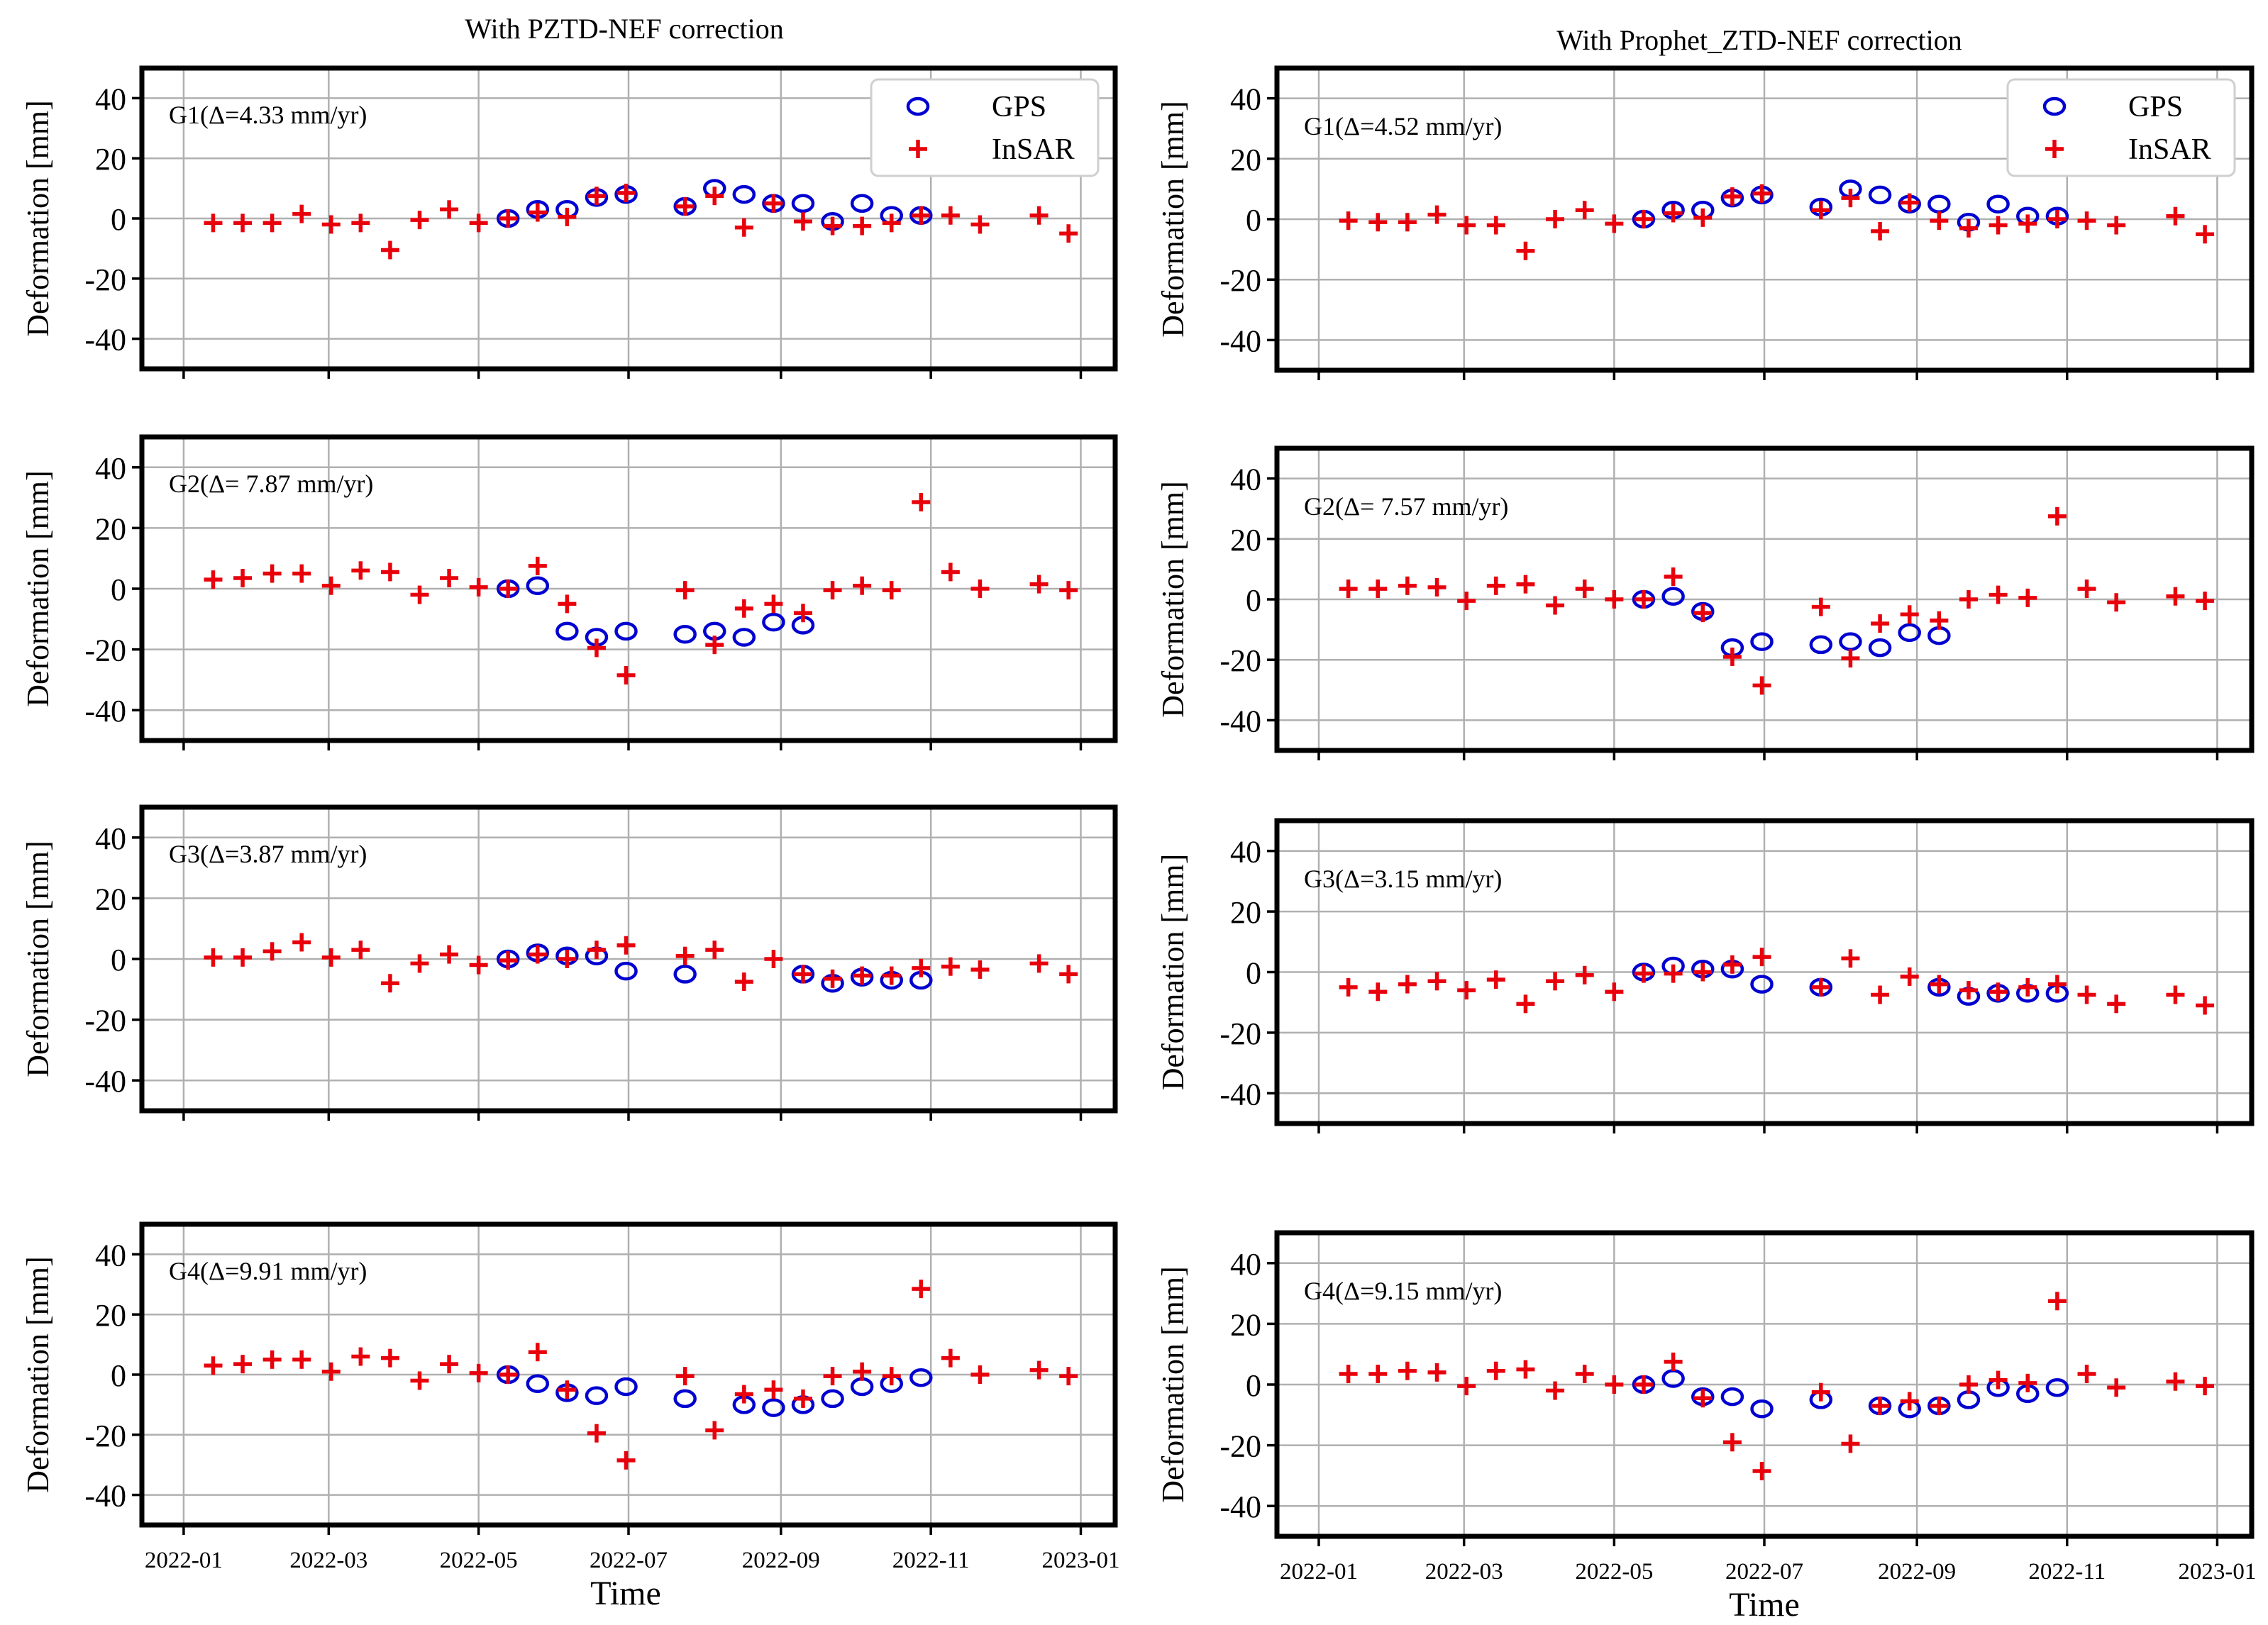  Describe the element at coordinates (2169, 149) in the screenshot. I see `legend-insar-label: InSAR` at that location.